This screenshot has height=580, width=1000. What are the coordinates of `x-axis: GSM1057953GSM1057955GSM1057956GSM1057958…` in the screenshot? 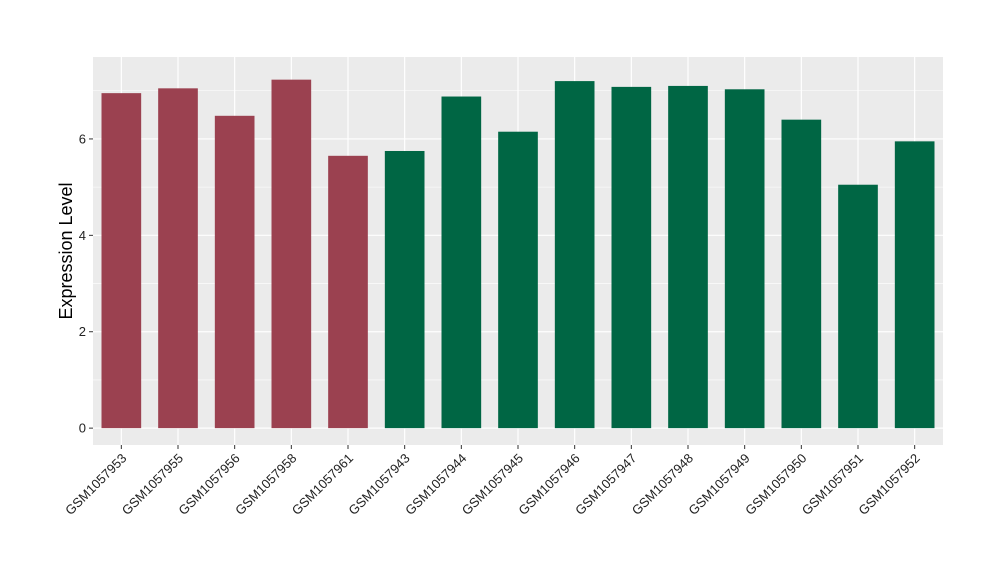 It's located at (492, 481).